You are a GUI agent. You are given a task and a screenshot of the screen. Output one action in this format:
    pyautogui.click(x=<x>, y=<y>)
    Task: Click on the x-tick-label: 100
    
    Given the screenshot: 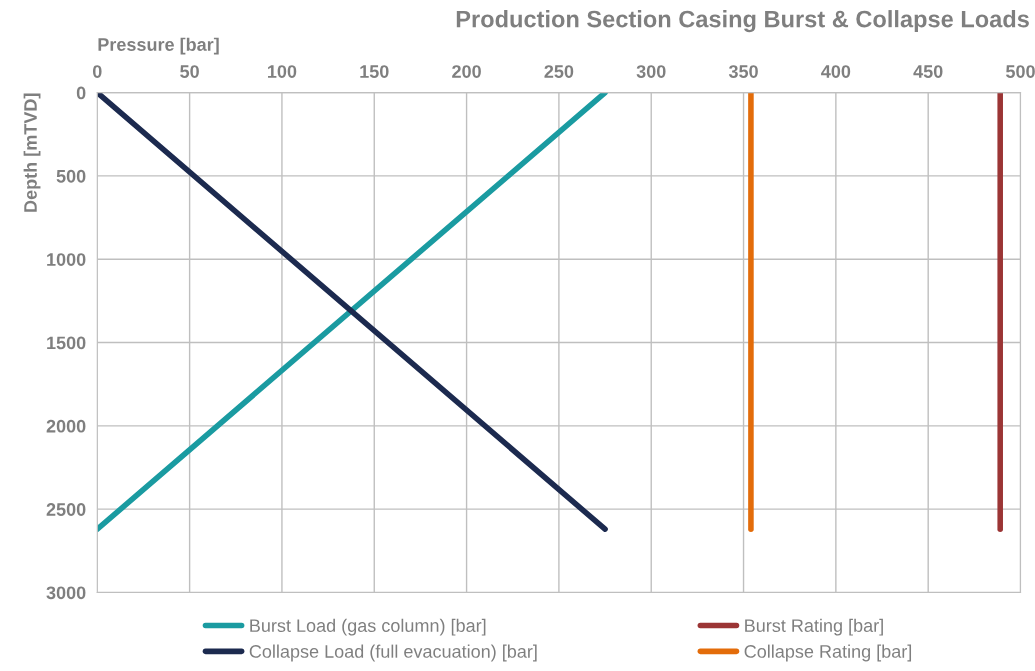 What is the action you would take?
    pyautogui.click(x=282, y=71)
    